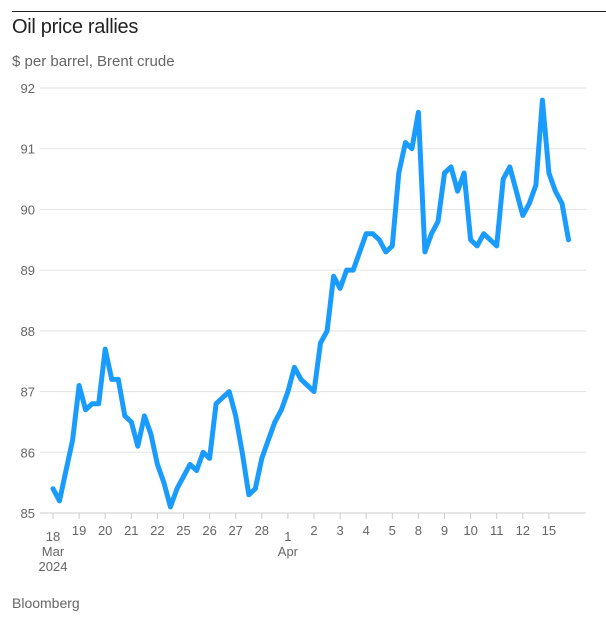 The width and height of the screenshot is (606, 625). Describe the element at coordinates (339, 530) in the screenshot. I see `x-tick-label: 3` at that location.